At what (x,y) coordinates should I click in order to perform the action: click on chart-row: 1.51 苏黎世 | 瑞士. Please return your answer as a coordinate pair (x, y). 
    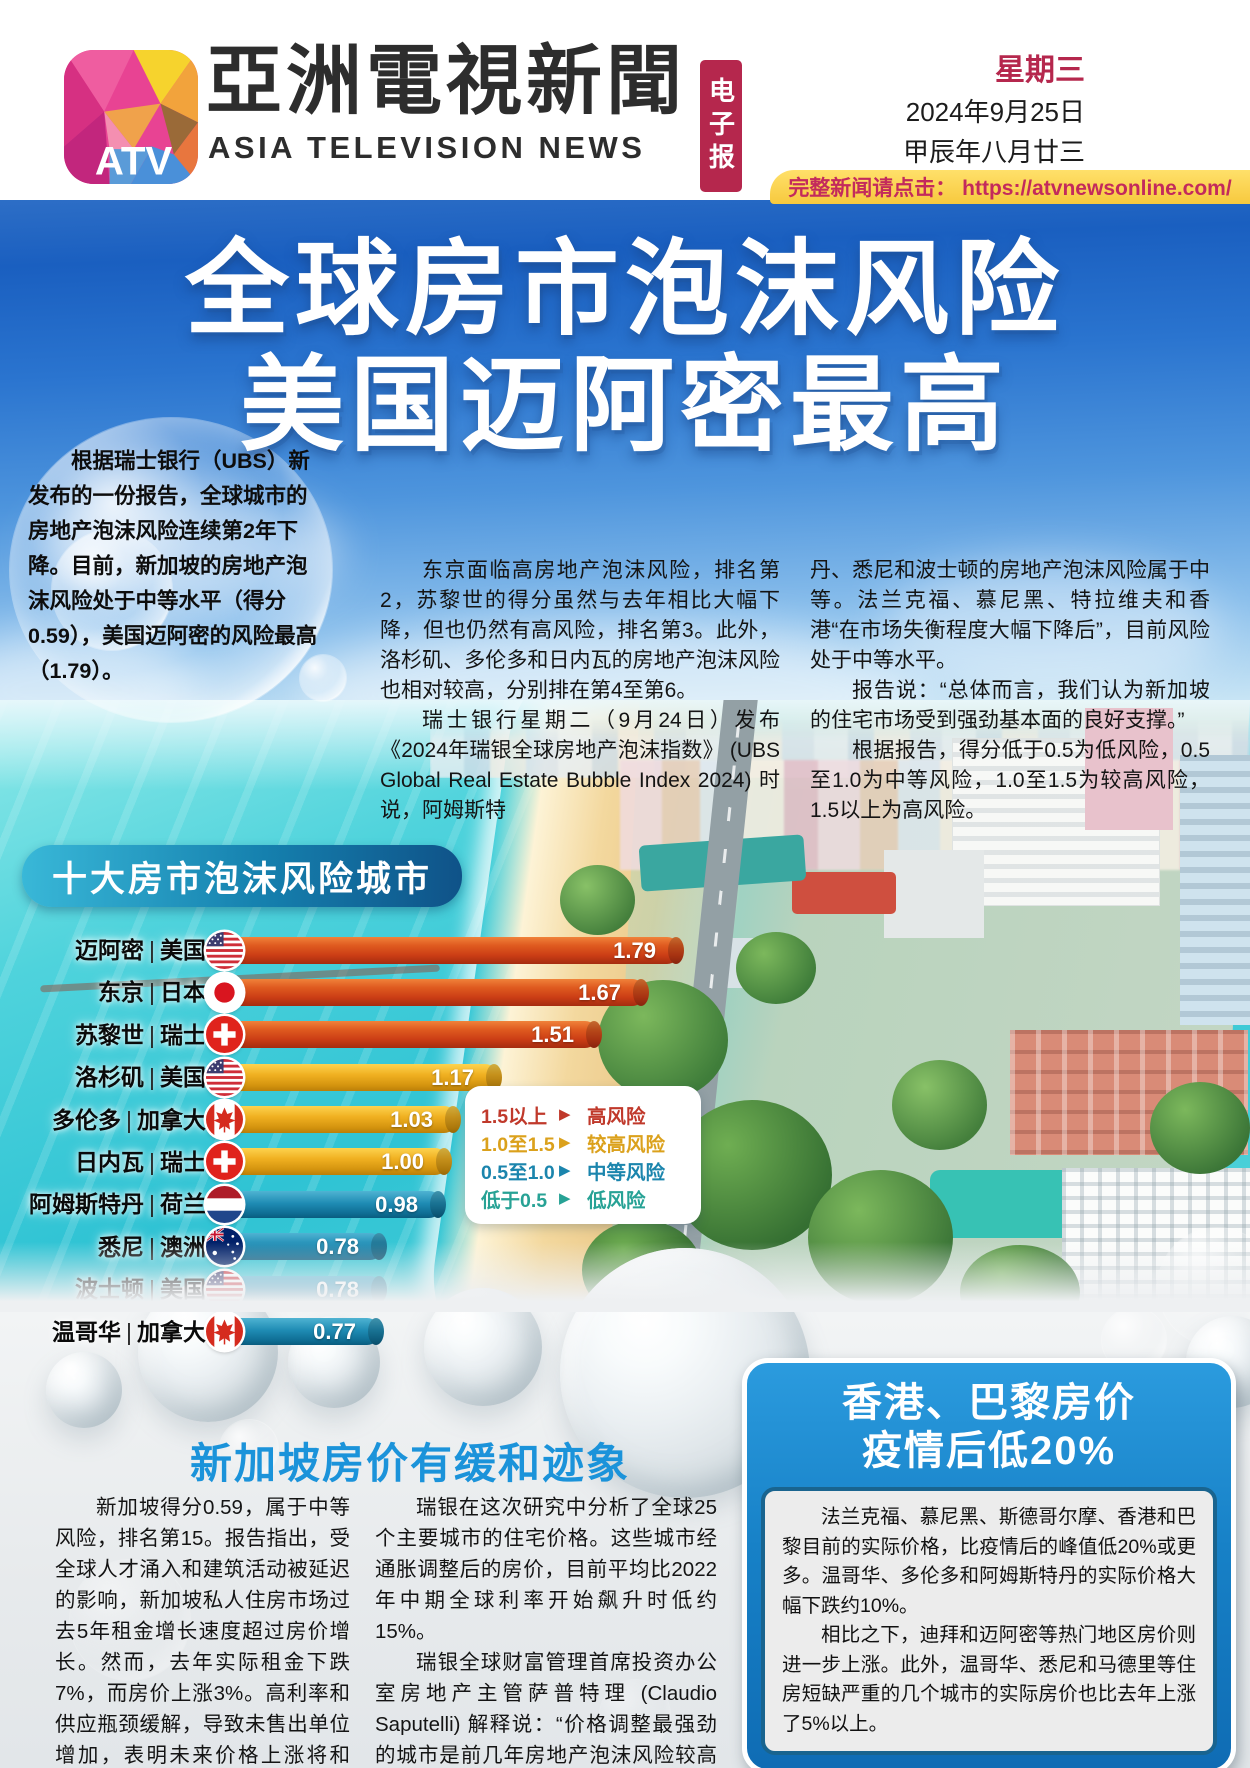
    Looking at the image, I should click on (390, 1035).